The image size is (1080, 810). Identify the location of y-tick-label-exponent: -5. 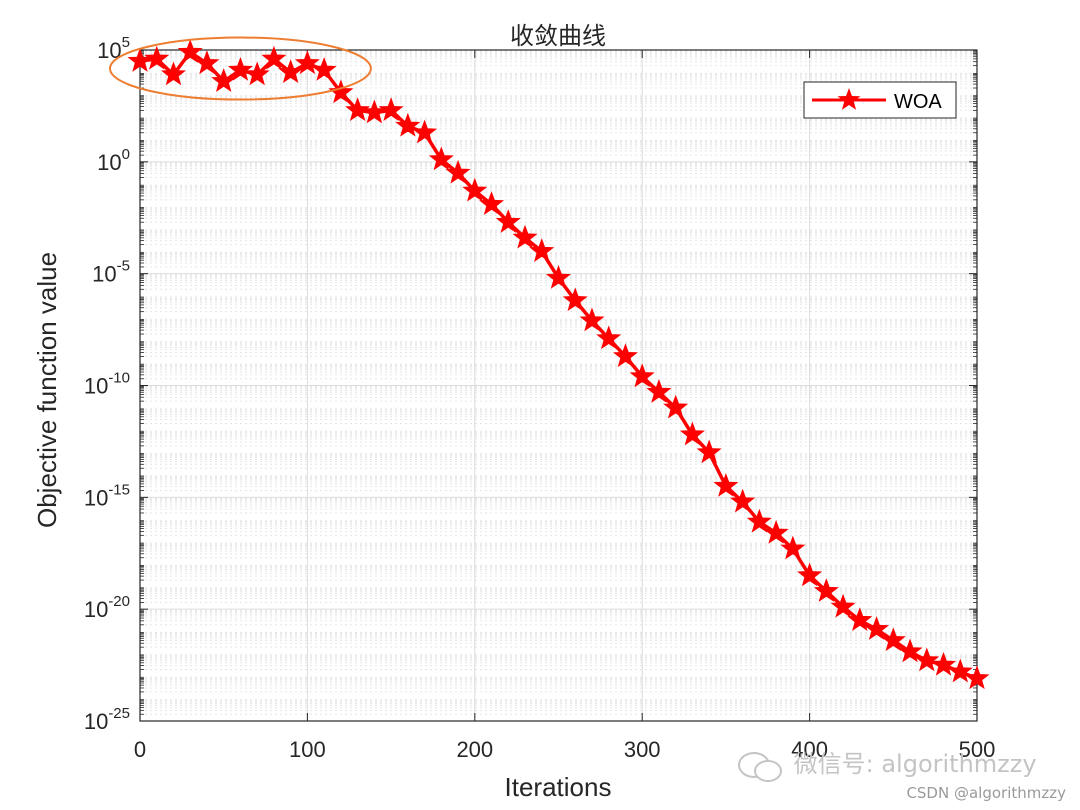
(123, 266).